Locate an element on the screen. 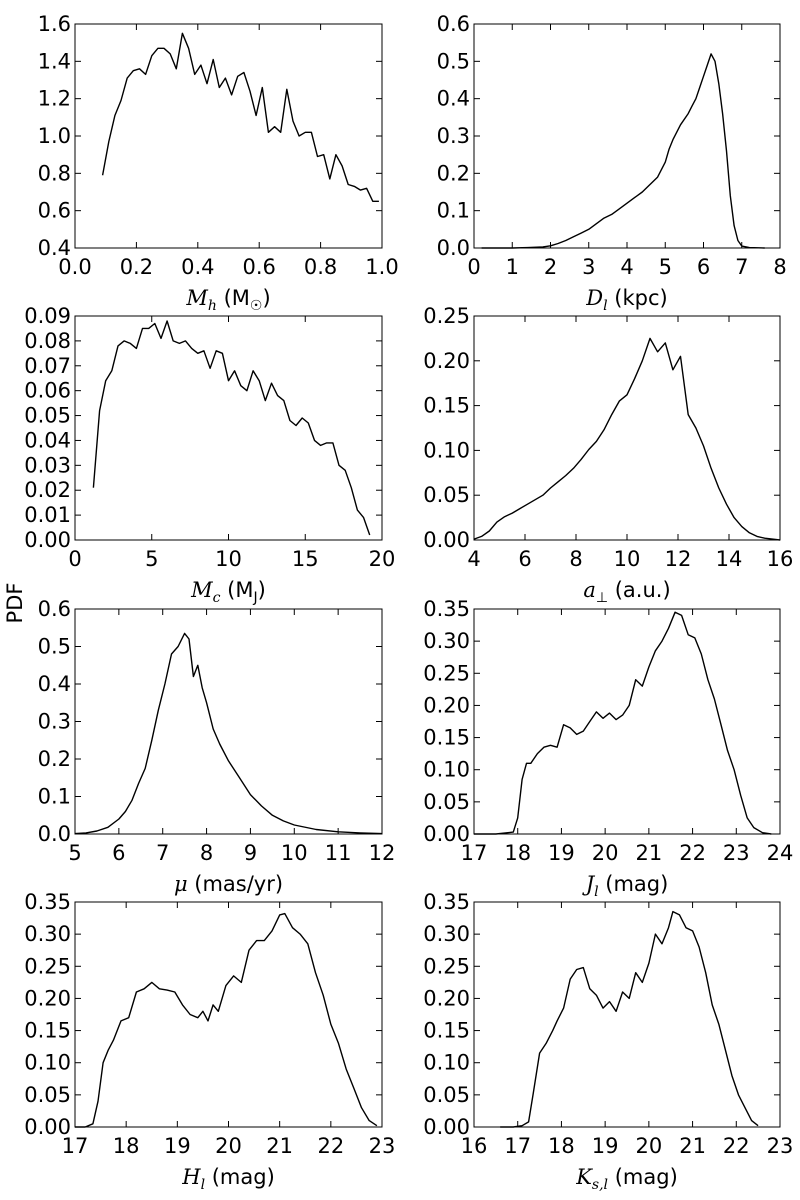 Image resolution: width=800 pixels, height=1200 pixels. x-tick-label: 2 is located at coordinates (550, 267).